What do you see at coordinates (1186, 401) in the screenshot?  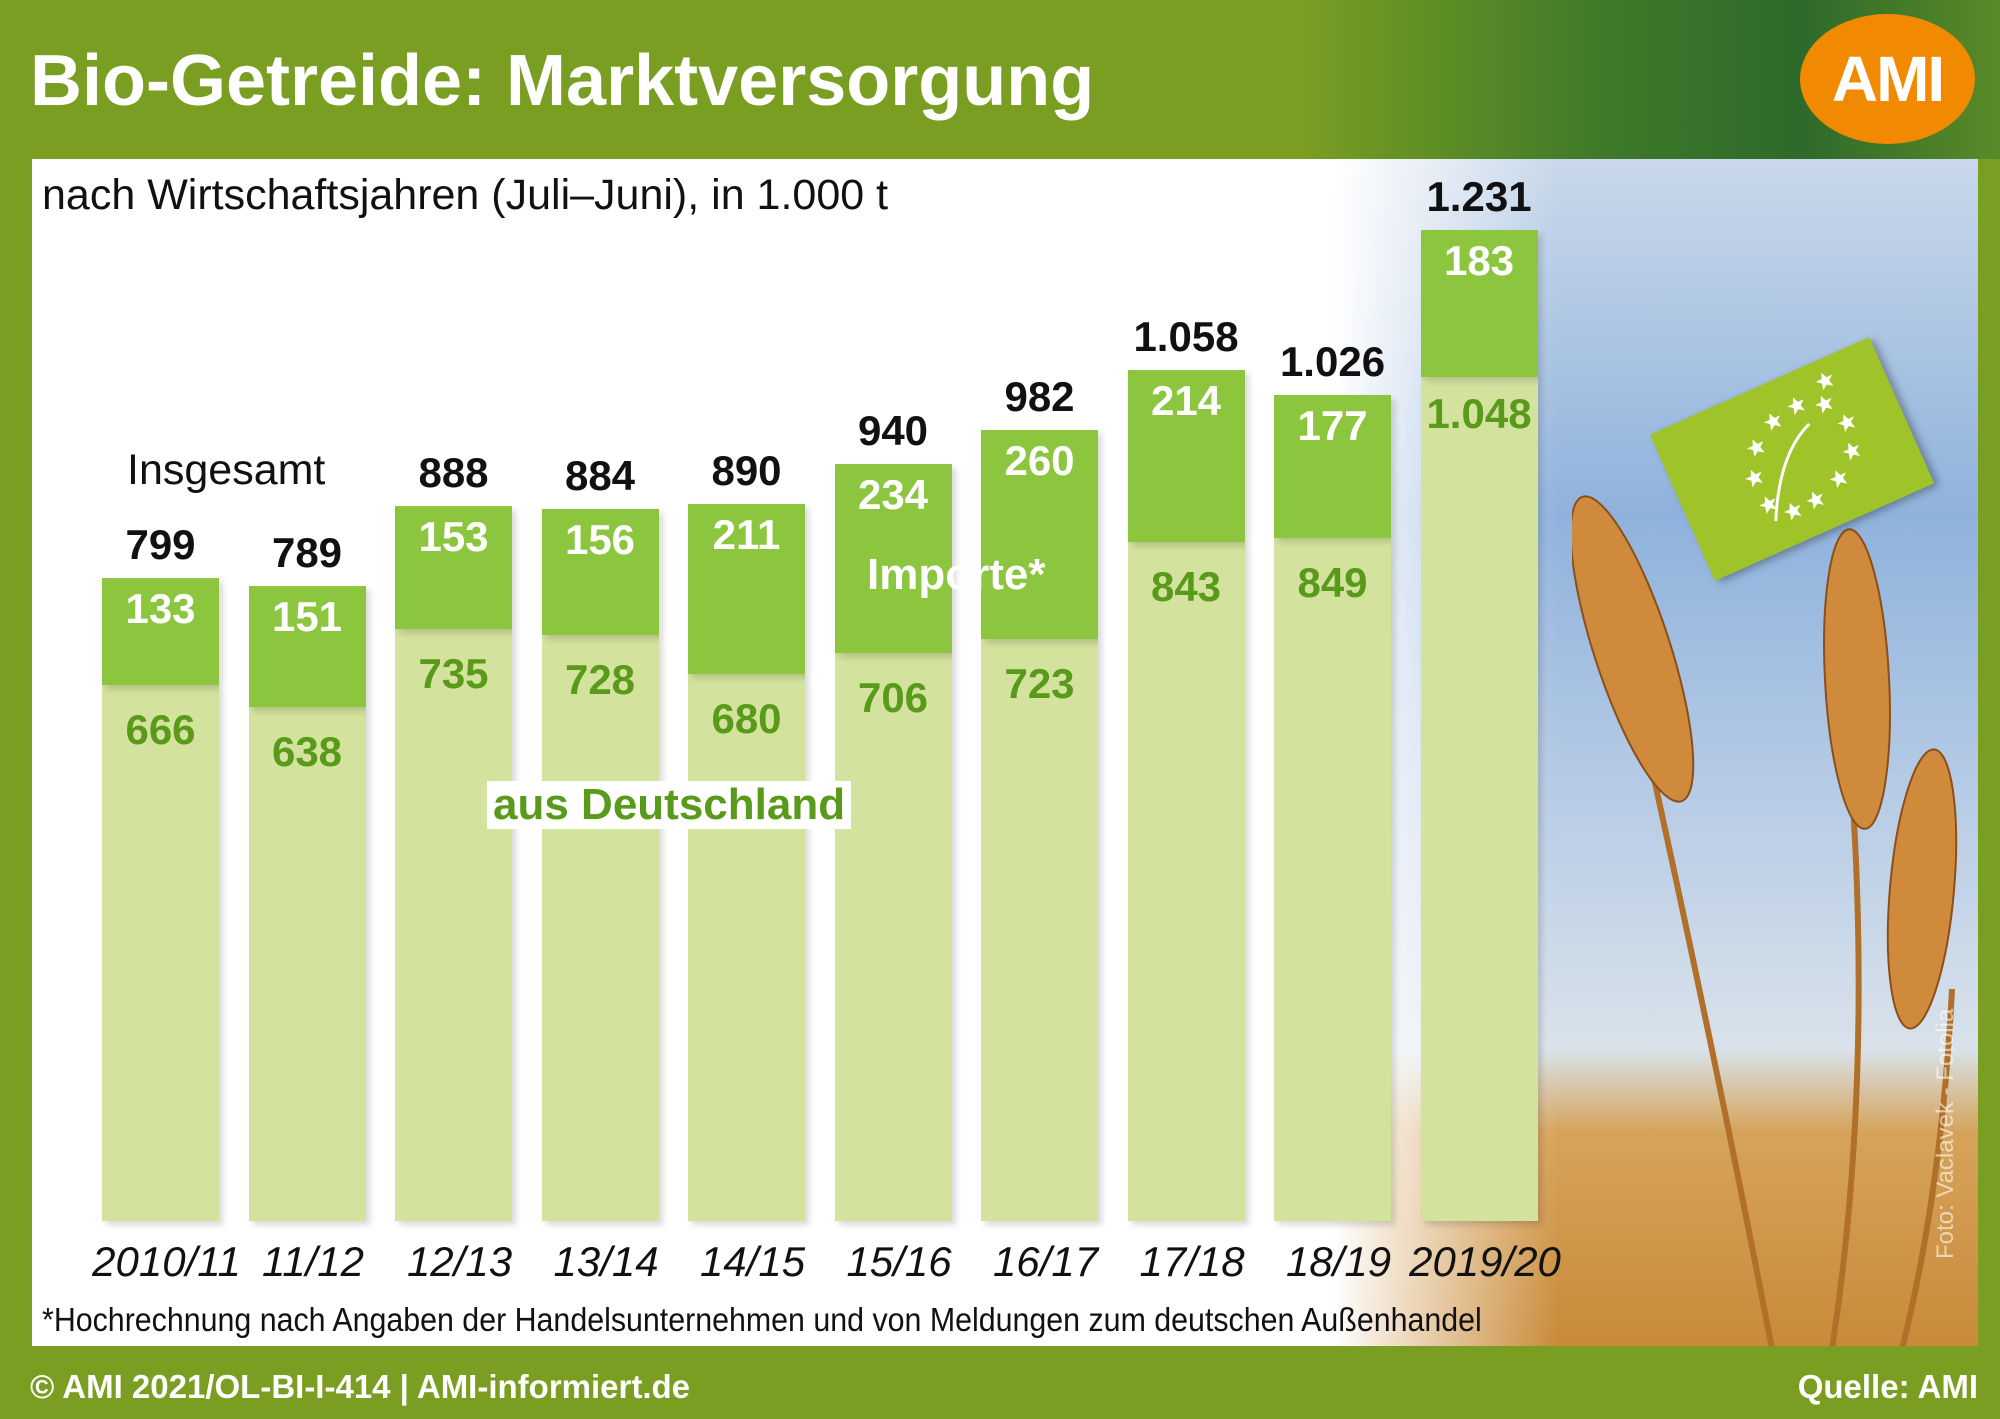 I see `imports-value-label: 214` at bounding box center [1186, 401].